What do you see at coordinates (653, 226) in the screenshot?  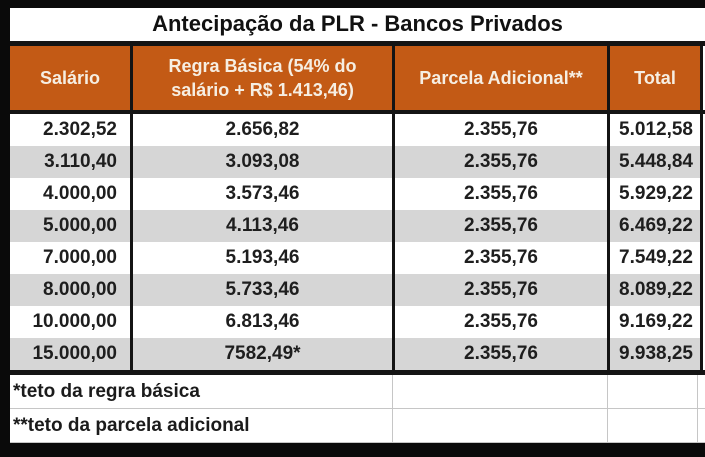 I see `cell-total: 6.469,22` at bounding box center [653, 226].